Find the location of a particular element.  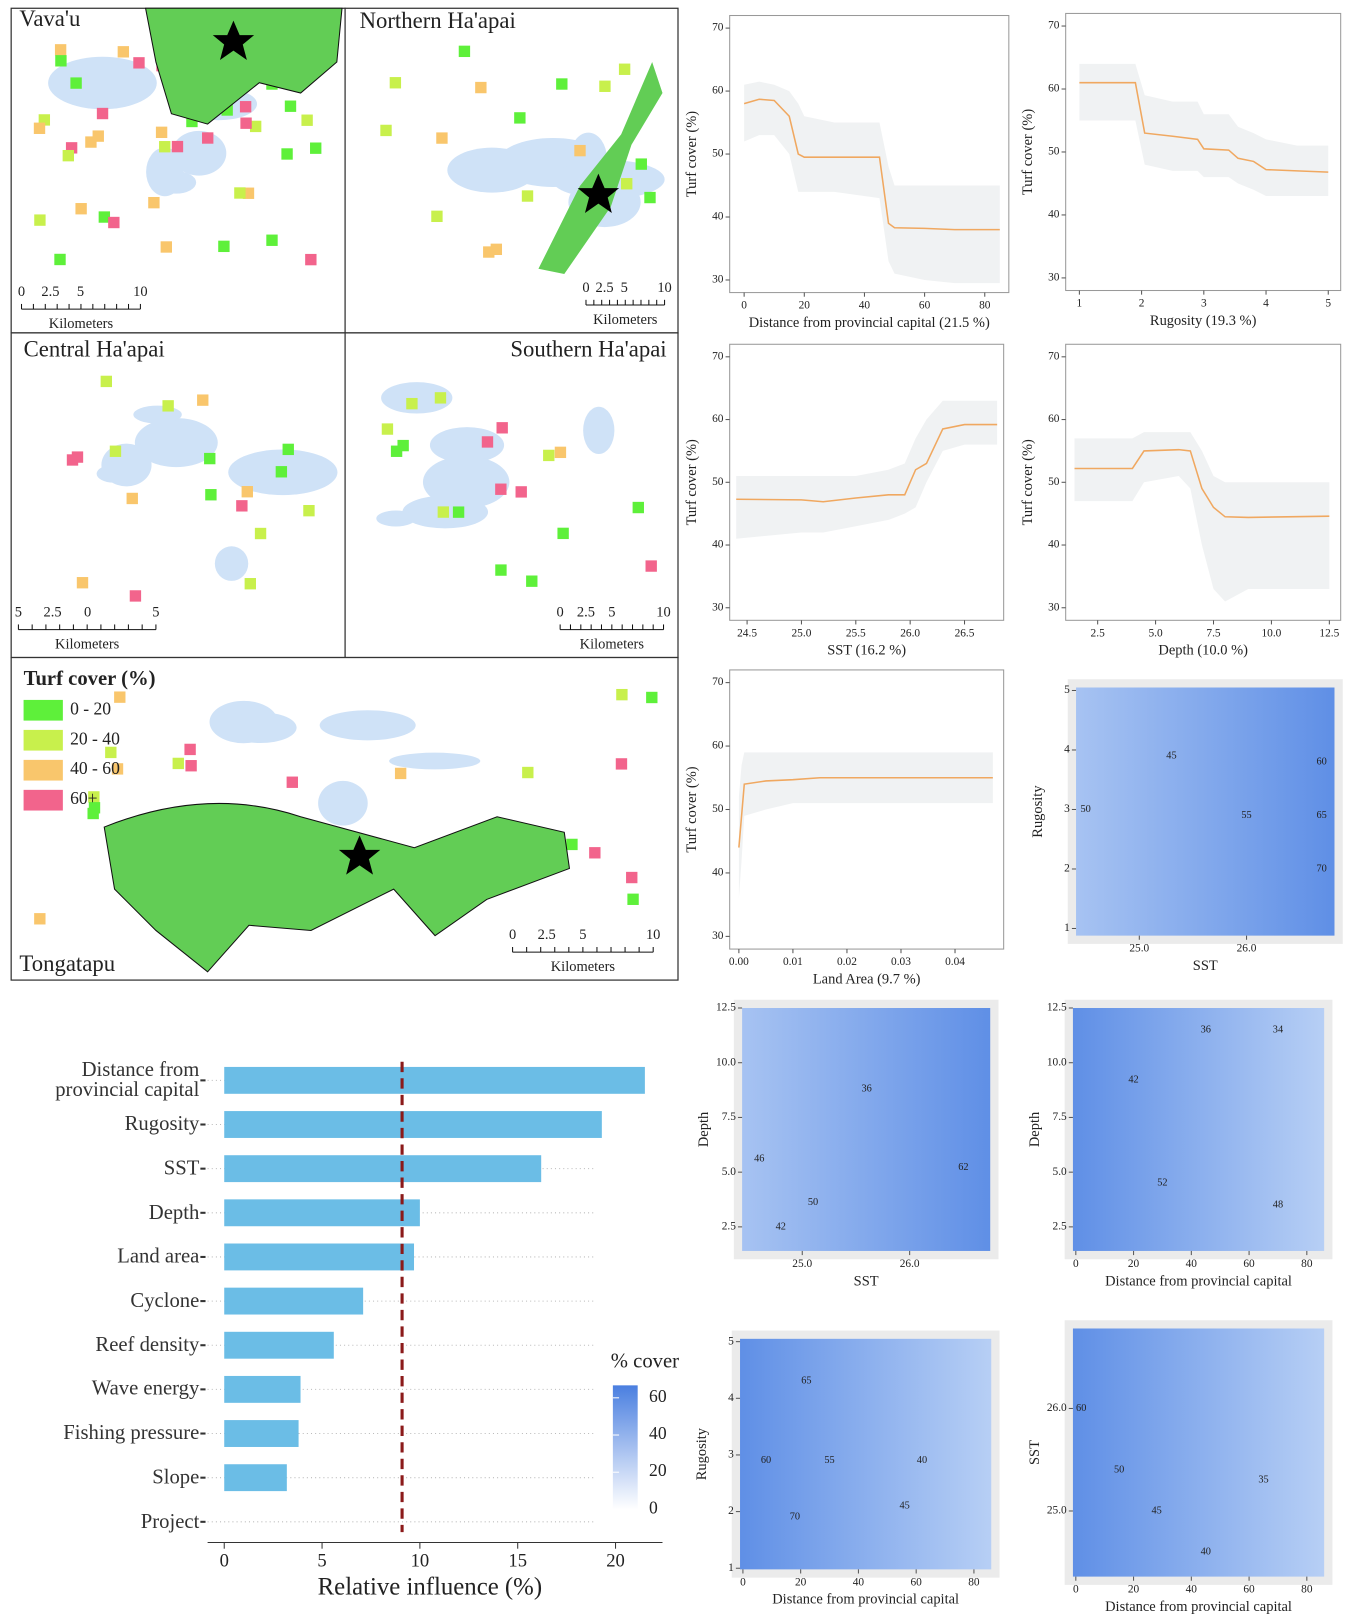

category-label-box: Rugosity is located at coordinates (162, 1124).